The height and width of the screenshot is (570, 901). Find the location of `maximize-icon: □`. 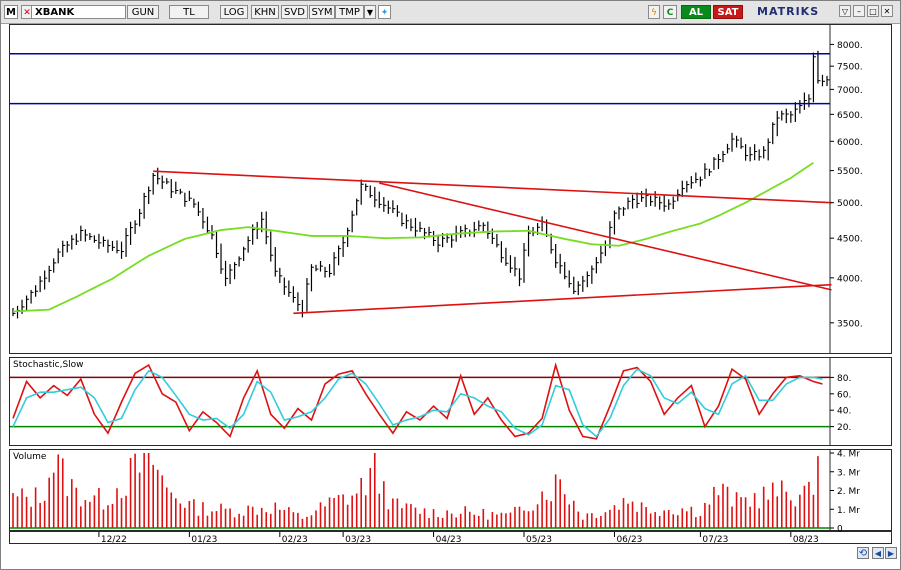

maximize-icon: □ is located at coordinates (873, 11).